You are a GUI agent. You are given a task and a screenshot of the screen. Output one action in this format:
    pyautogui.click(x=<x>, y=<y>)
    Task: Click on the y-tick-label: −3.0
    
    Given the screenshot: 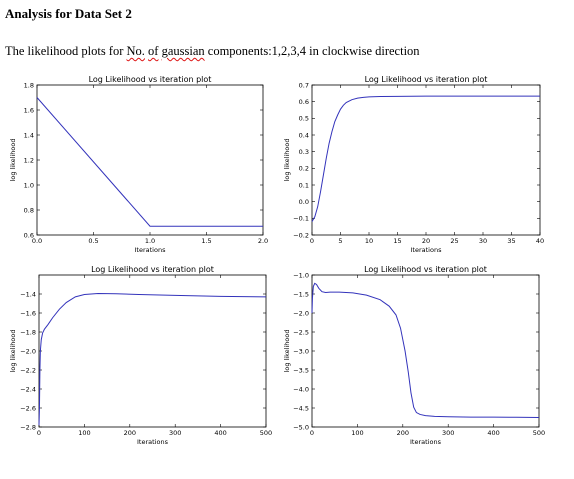 What is the action you would take?
    pyautogui.click(x=301, y=351)
    